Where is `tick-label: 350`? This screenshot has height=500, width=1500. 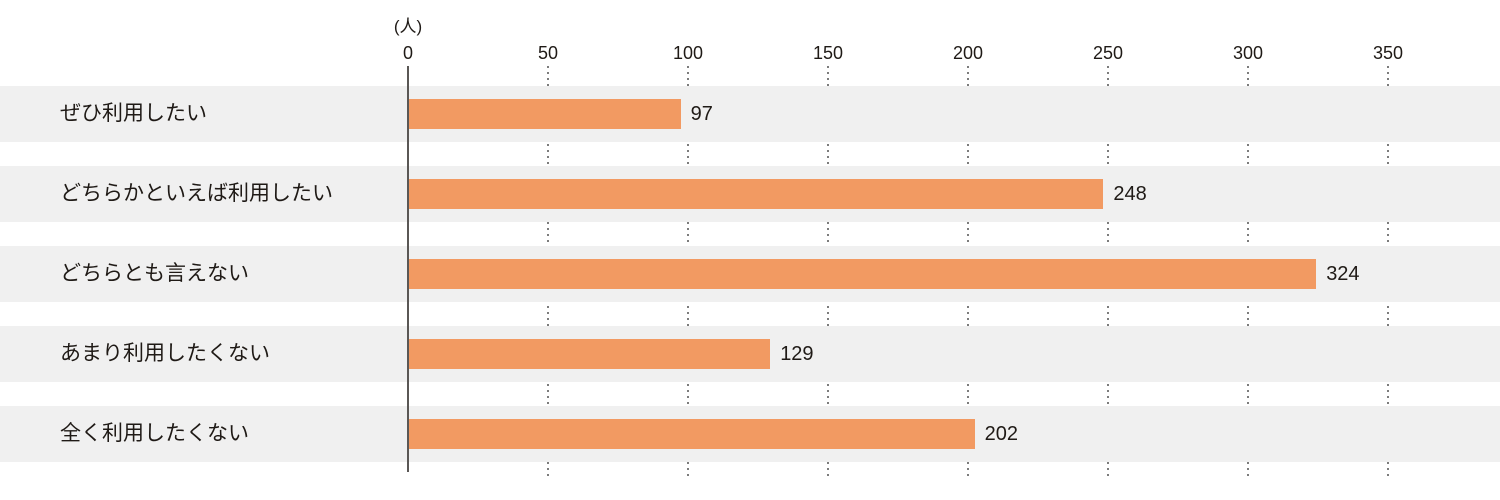 tick-label: 350 is located at coordinates (1388, 53).